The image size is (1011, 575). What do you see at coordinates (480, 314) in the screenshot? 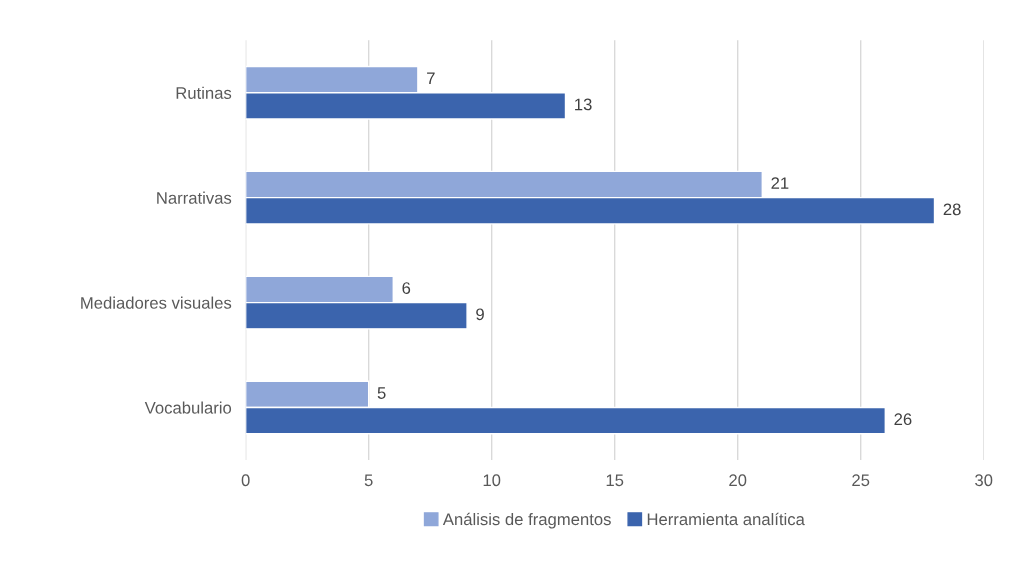
I see `data-label: 9` at bounding box center [480, 314].